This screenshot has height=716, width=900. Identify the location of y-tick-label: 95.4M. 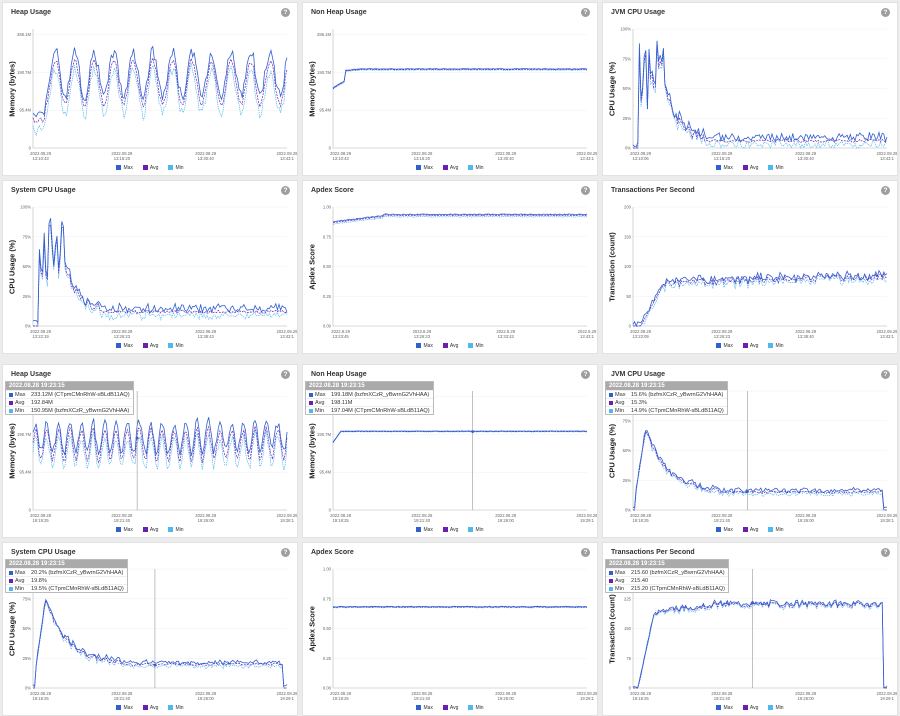
(325, 110).